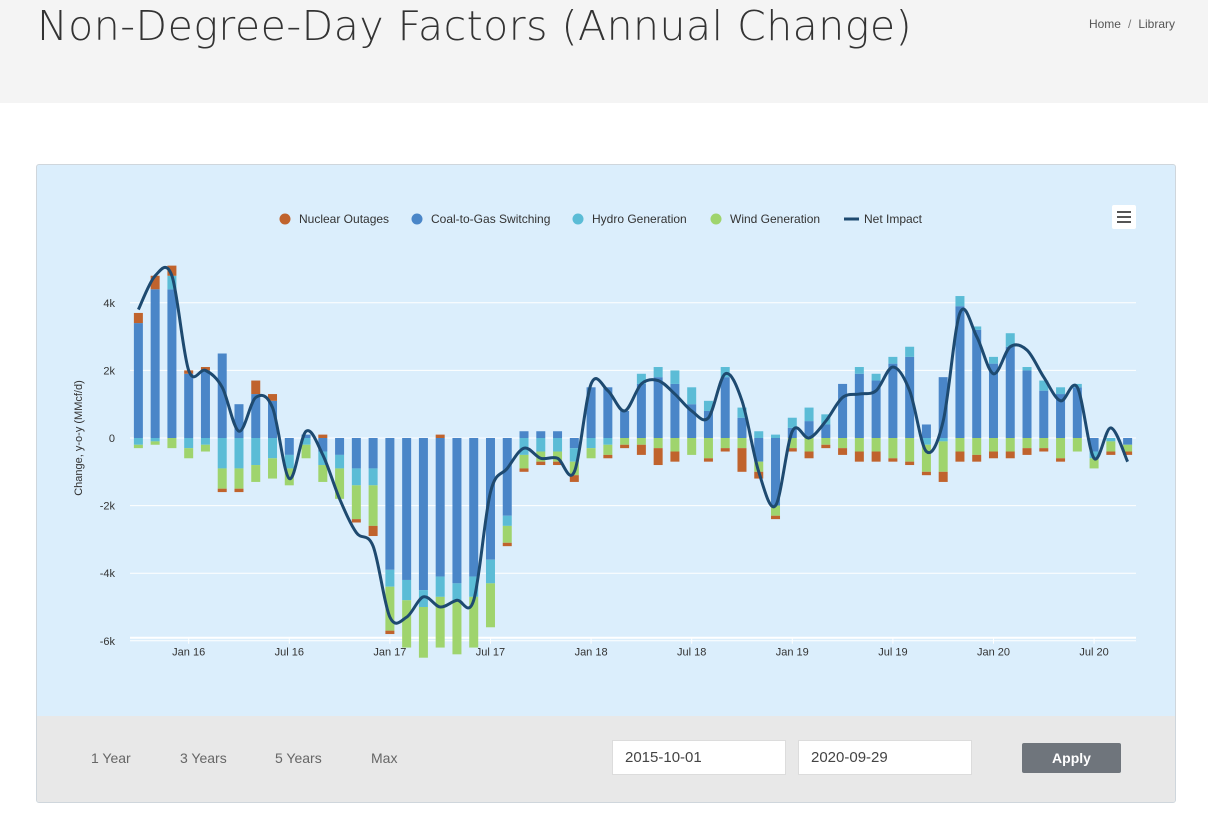 The height and width of the screenshot is (821, 1208). What do you see at coordinates (490, 219) in the screenshot?
I see `legend-label: Coal-to-Gas Switching` at bounding box center [490, 219].